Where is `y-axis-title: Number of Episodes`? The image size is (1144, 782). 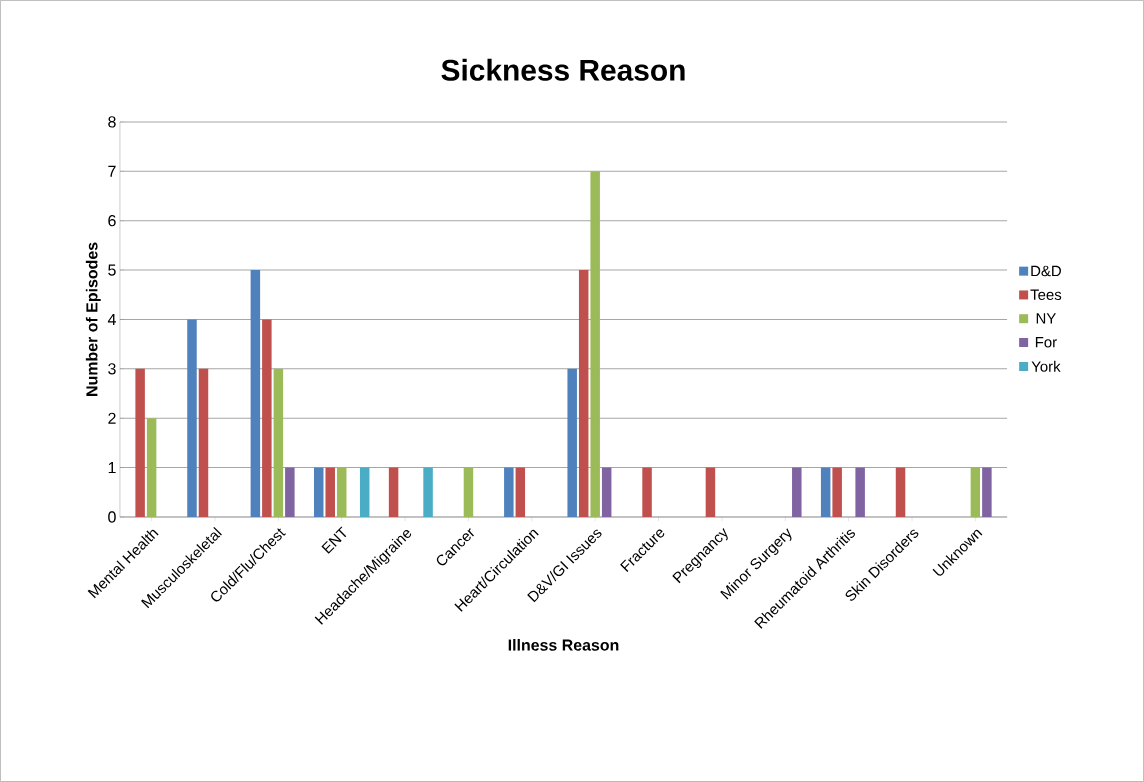
y-axis-title: Number of Episodes is located at coordinates (93, 319).